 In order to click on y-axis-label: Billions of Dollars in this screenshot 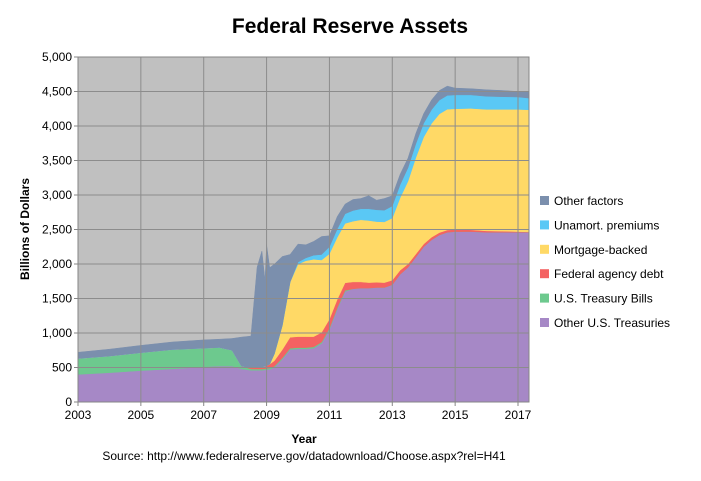, I will do `click(25, 229)`.